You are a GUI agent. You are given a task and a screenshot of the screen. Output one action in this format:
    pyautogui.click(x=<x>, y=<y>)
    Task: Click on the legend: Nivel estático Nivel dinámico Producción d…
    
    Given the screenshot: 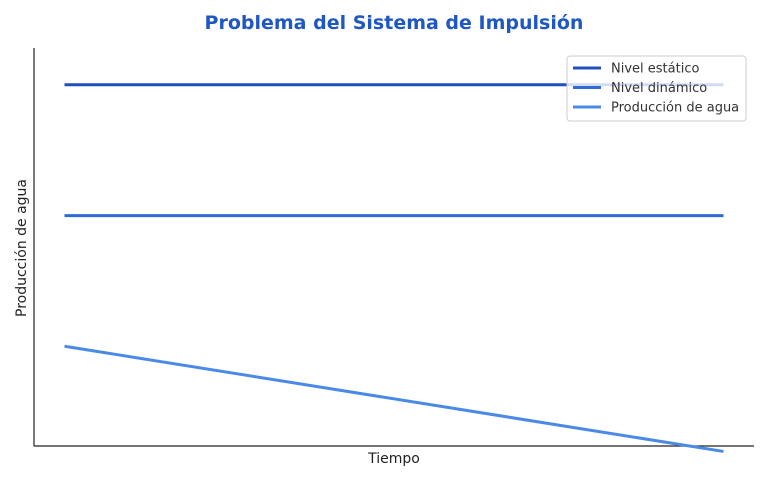 What is the action you would take?
    pyautogui.click(x=656, y=88)
    